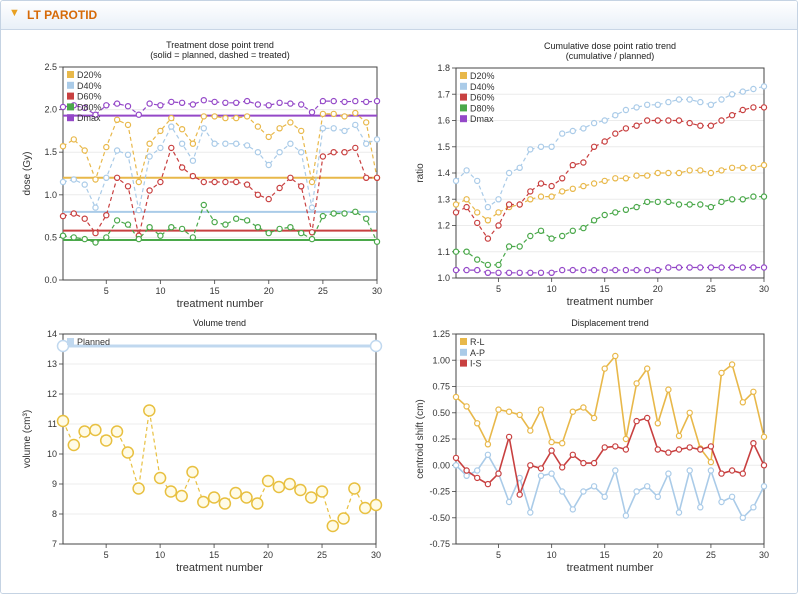  I want to click on legend-label: R-L, so click(477, 342).